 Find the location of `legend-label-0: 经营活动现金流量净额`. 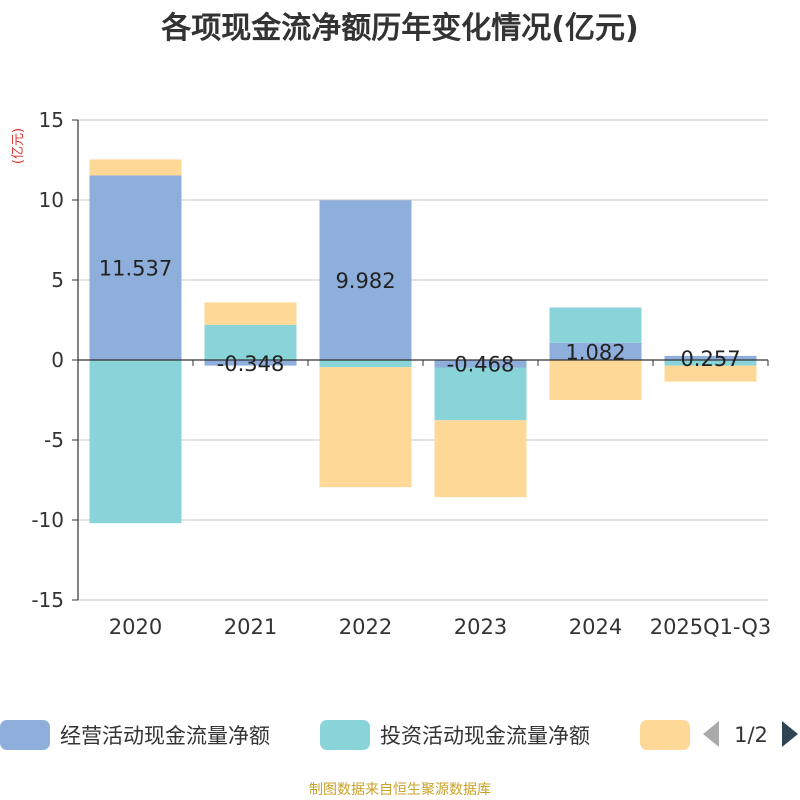

legend-label-0: 经营活动现金流量净额 is located at coordinates (165, 736).